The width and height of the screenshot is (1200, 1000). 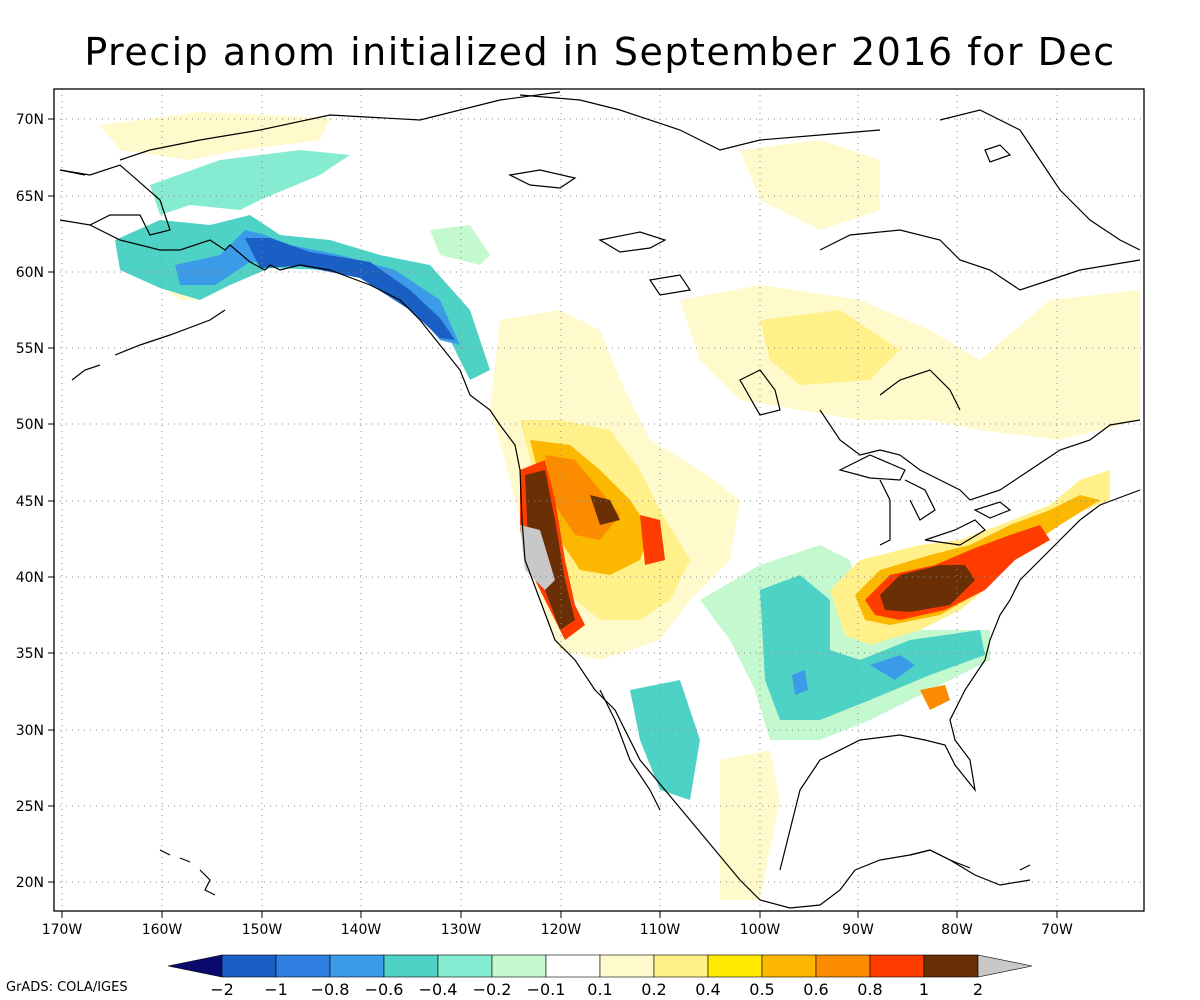 I want to click on lon-label: 170W, so click(x=62, y=930).